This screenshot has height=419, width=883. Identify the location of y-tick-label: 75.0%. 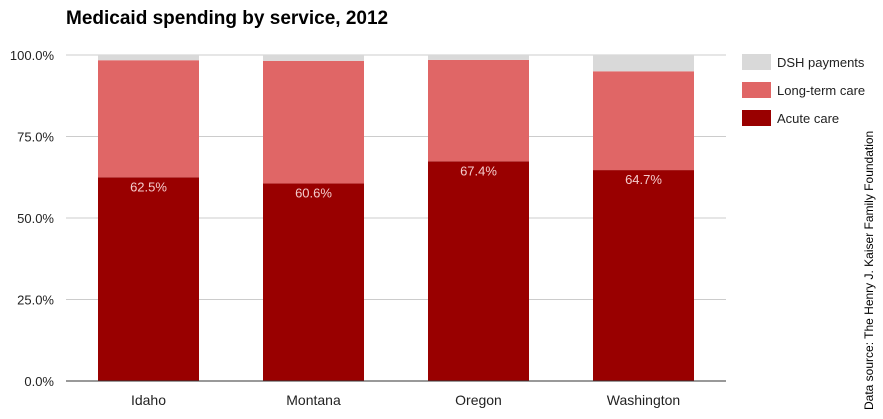
(35, 137).